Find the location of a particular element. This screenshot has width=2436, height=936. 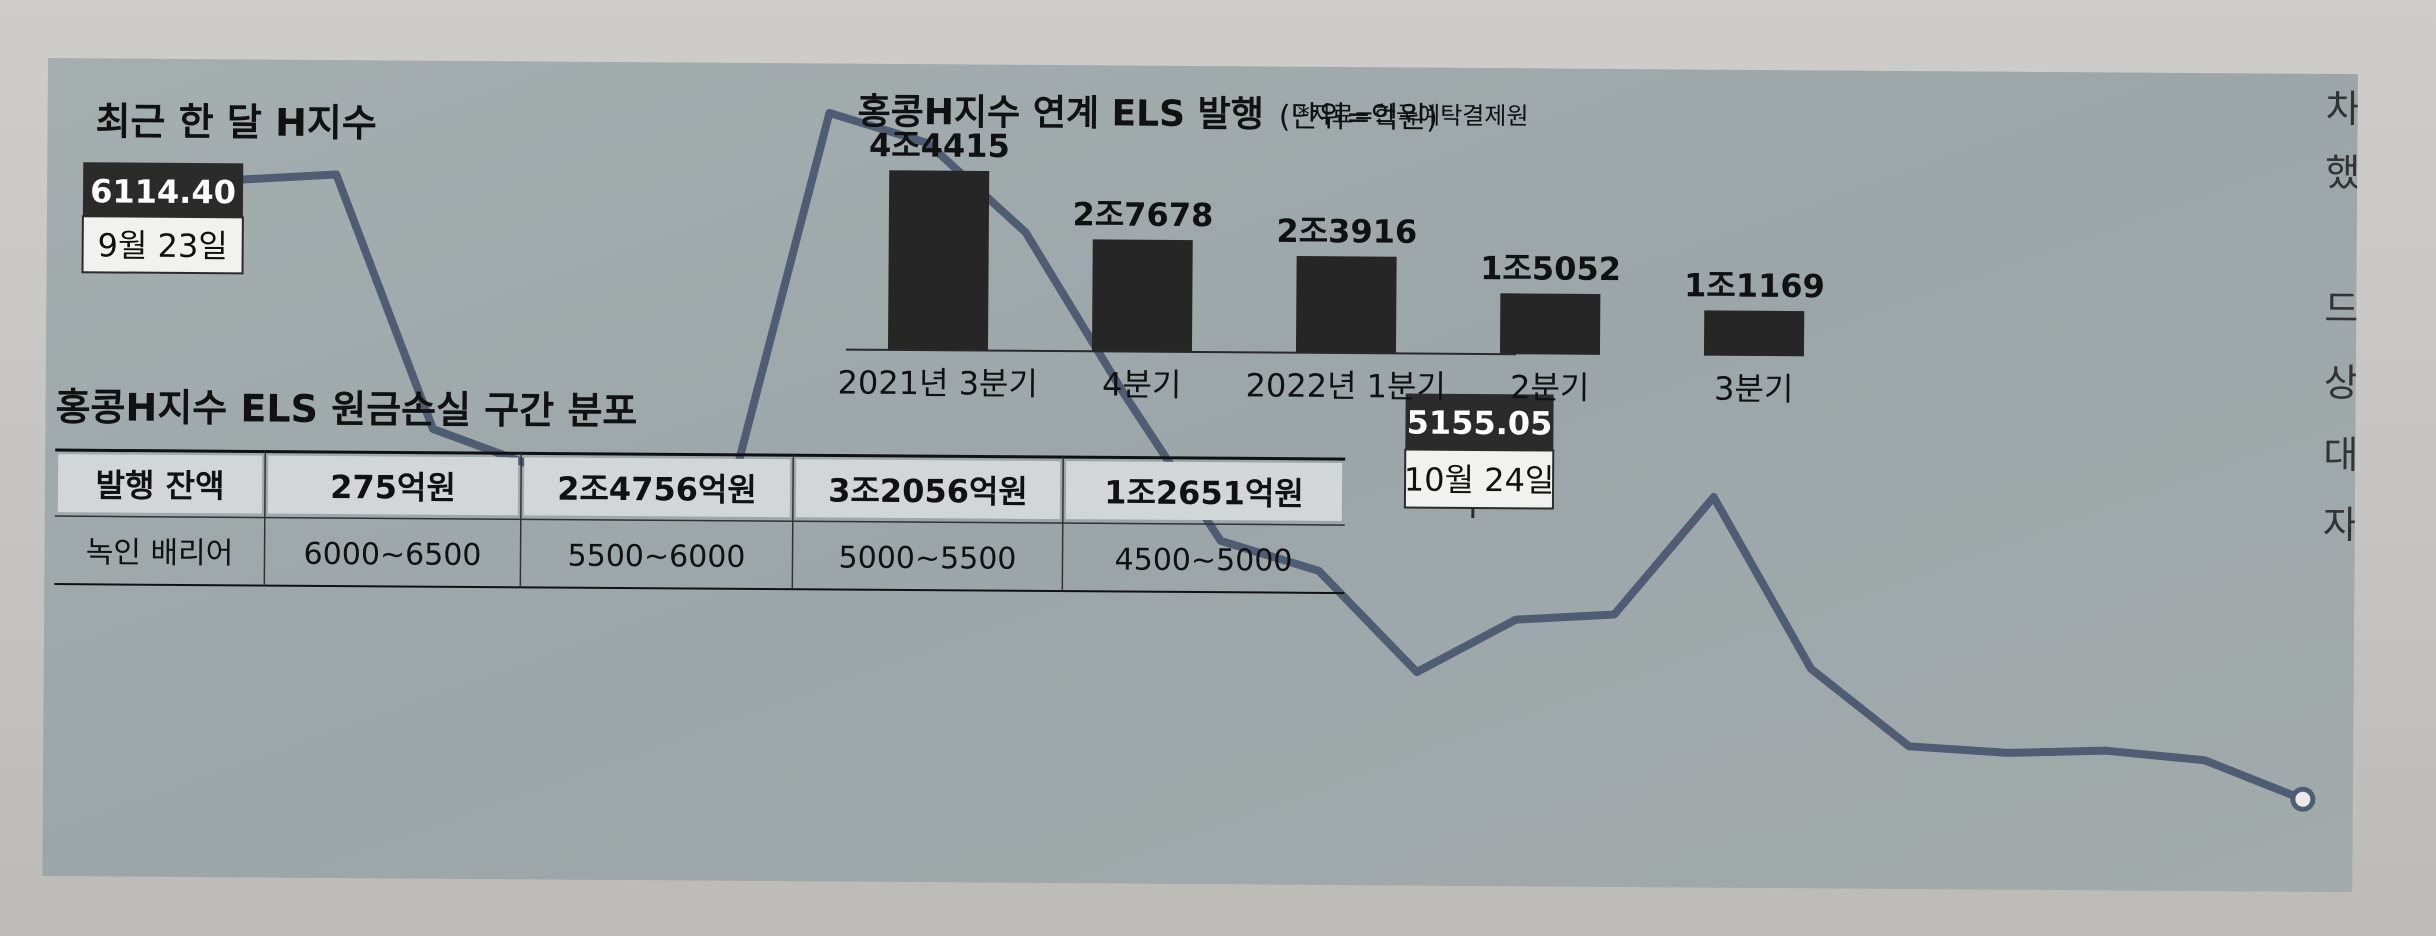

bar-value-label: 2조7678 is located at coordinates (1142, 214).